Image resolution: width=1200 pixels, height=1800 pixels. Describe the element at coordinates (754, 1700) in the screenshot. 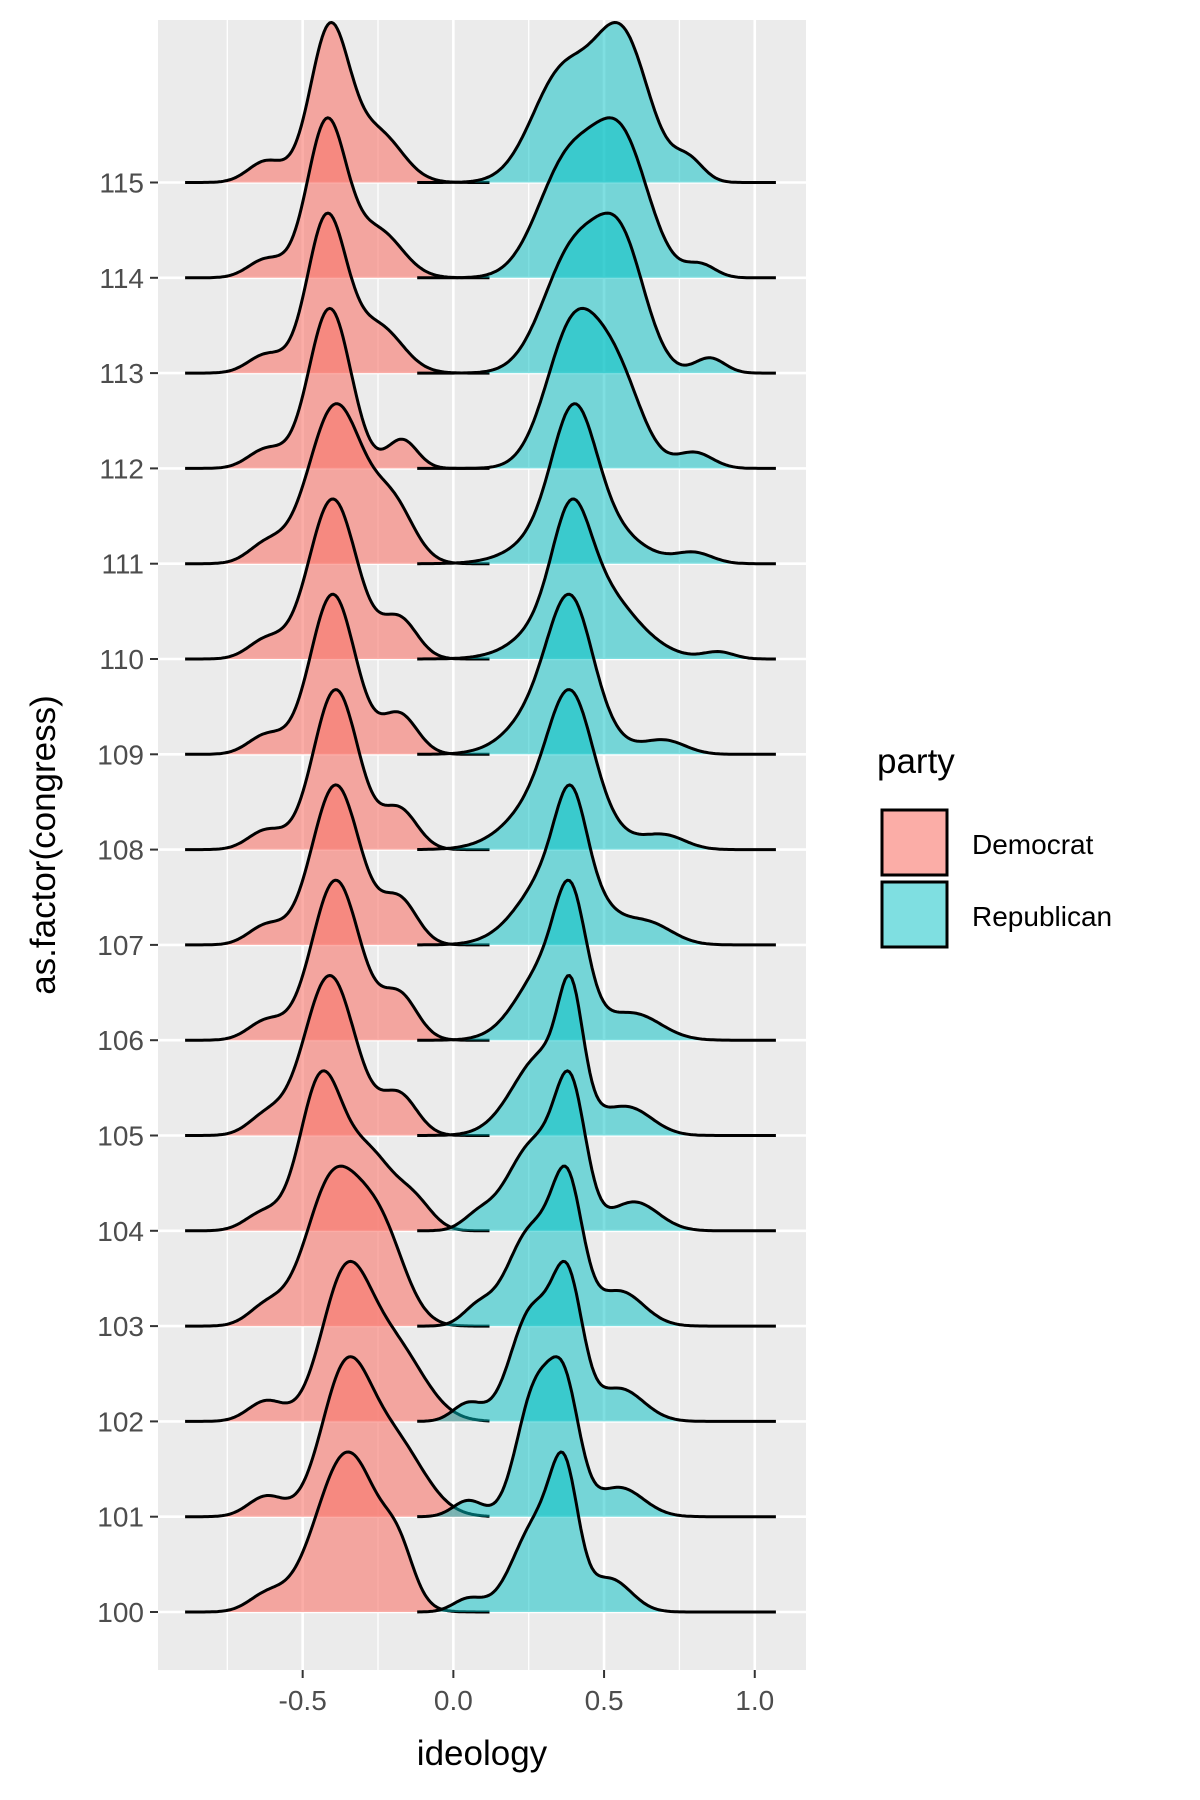

I see `x-tick-label: 1.0` at that location.